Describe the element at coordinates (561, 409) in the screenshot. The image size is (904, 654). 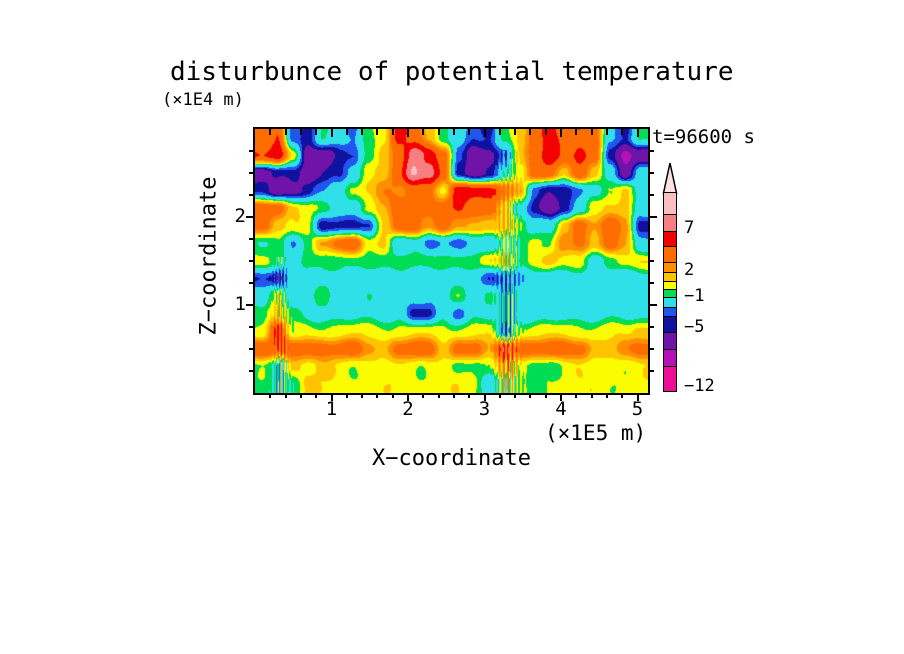
I see `x-tick-label: 4` at that location.